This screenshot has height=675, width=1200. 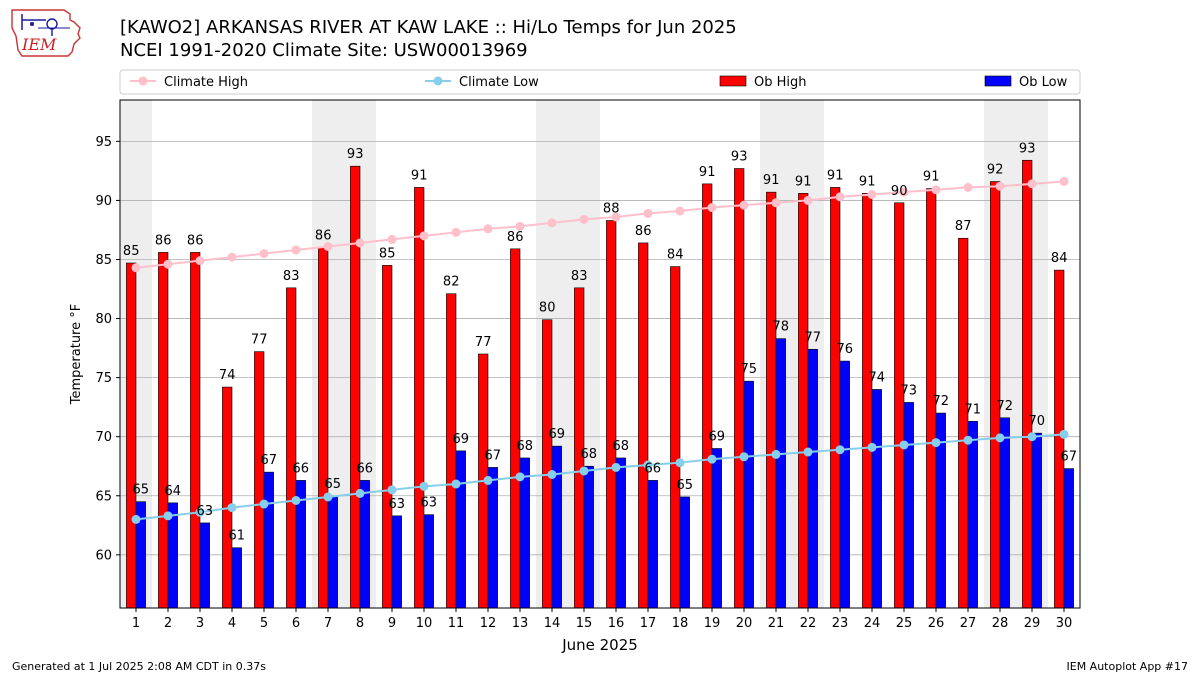 I want to click on x-tick-label-19: 19, so click(x=712, y=623).